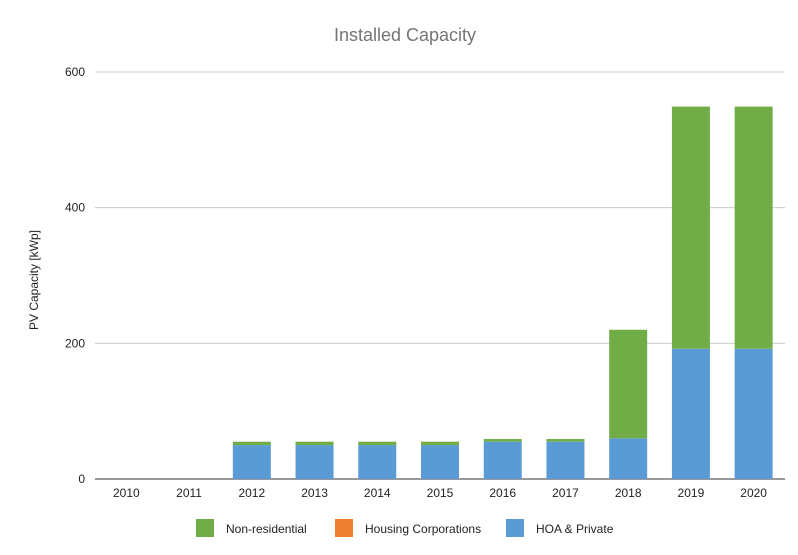 The width and height of the screenshot is (798, 555). What do you see at coordinates (344, 528) in the screenshot?
I see `legend-swatch-housing-corporations` at bounding box center [344, 528].